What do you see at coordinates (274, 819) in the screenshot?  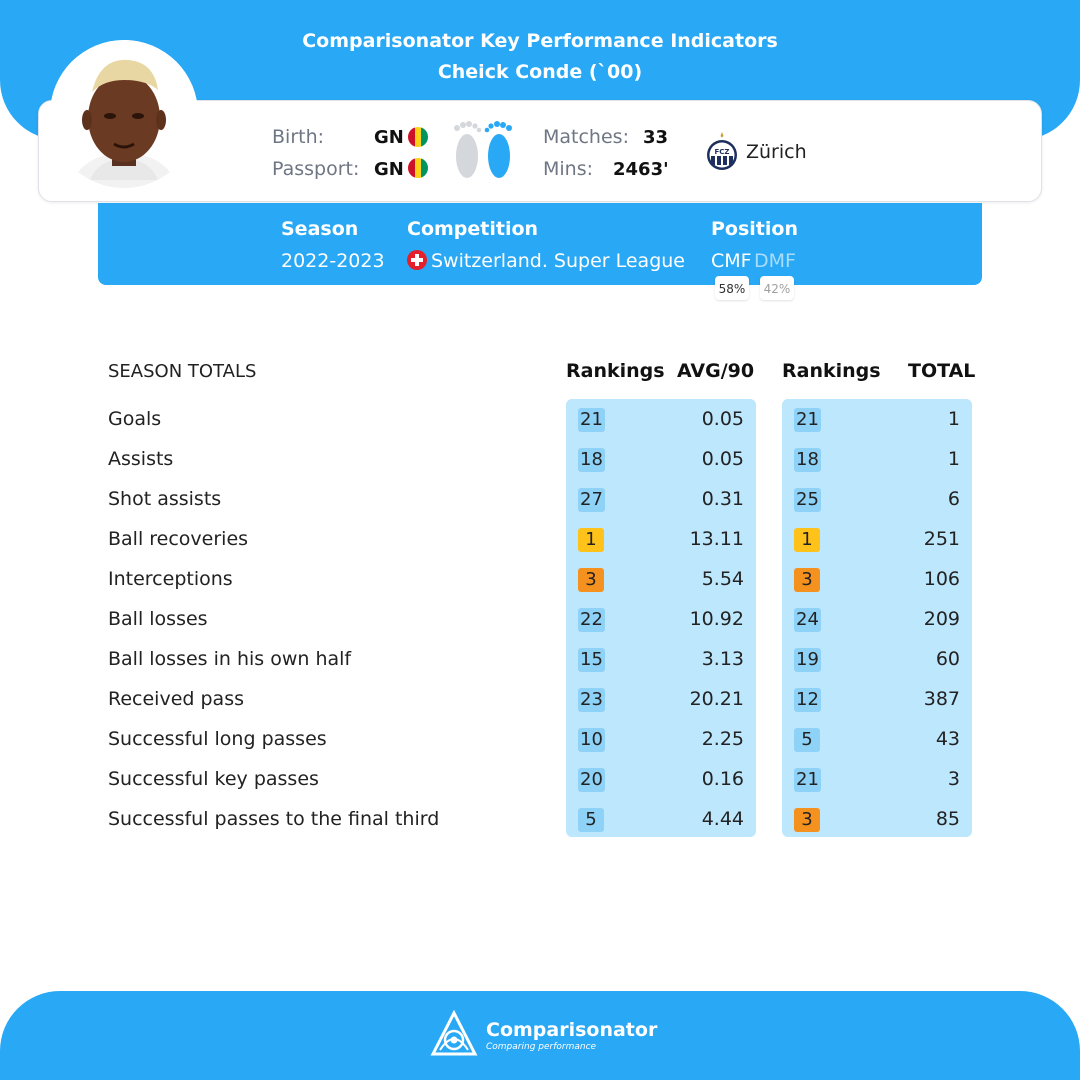 I see `stat-label: Successful passes to the final third` at bounding box center [274, 819].